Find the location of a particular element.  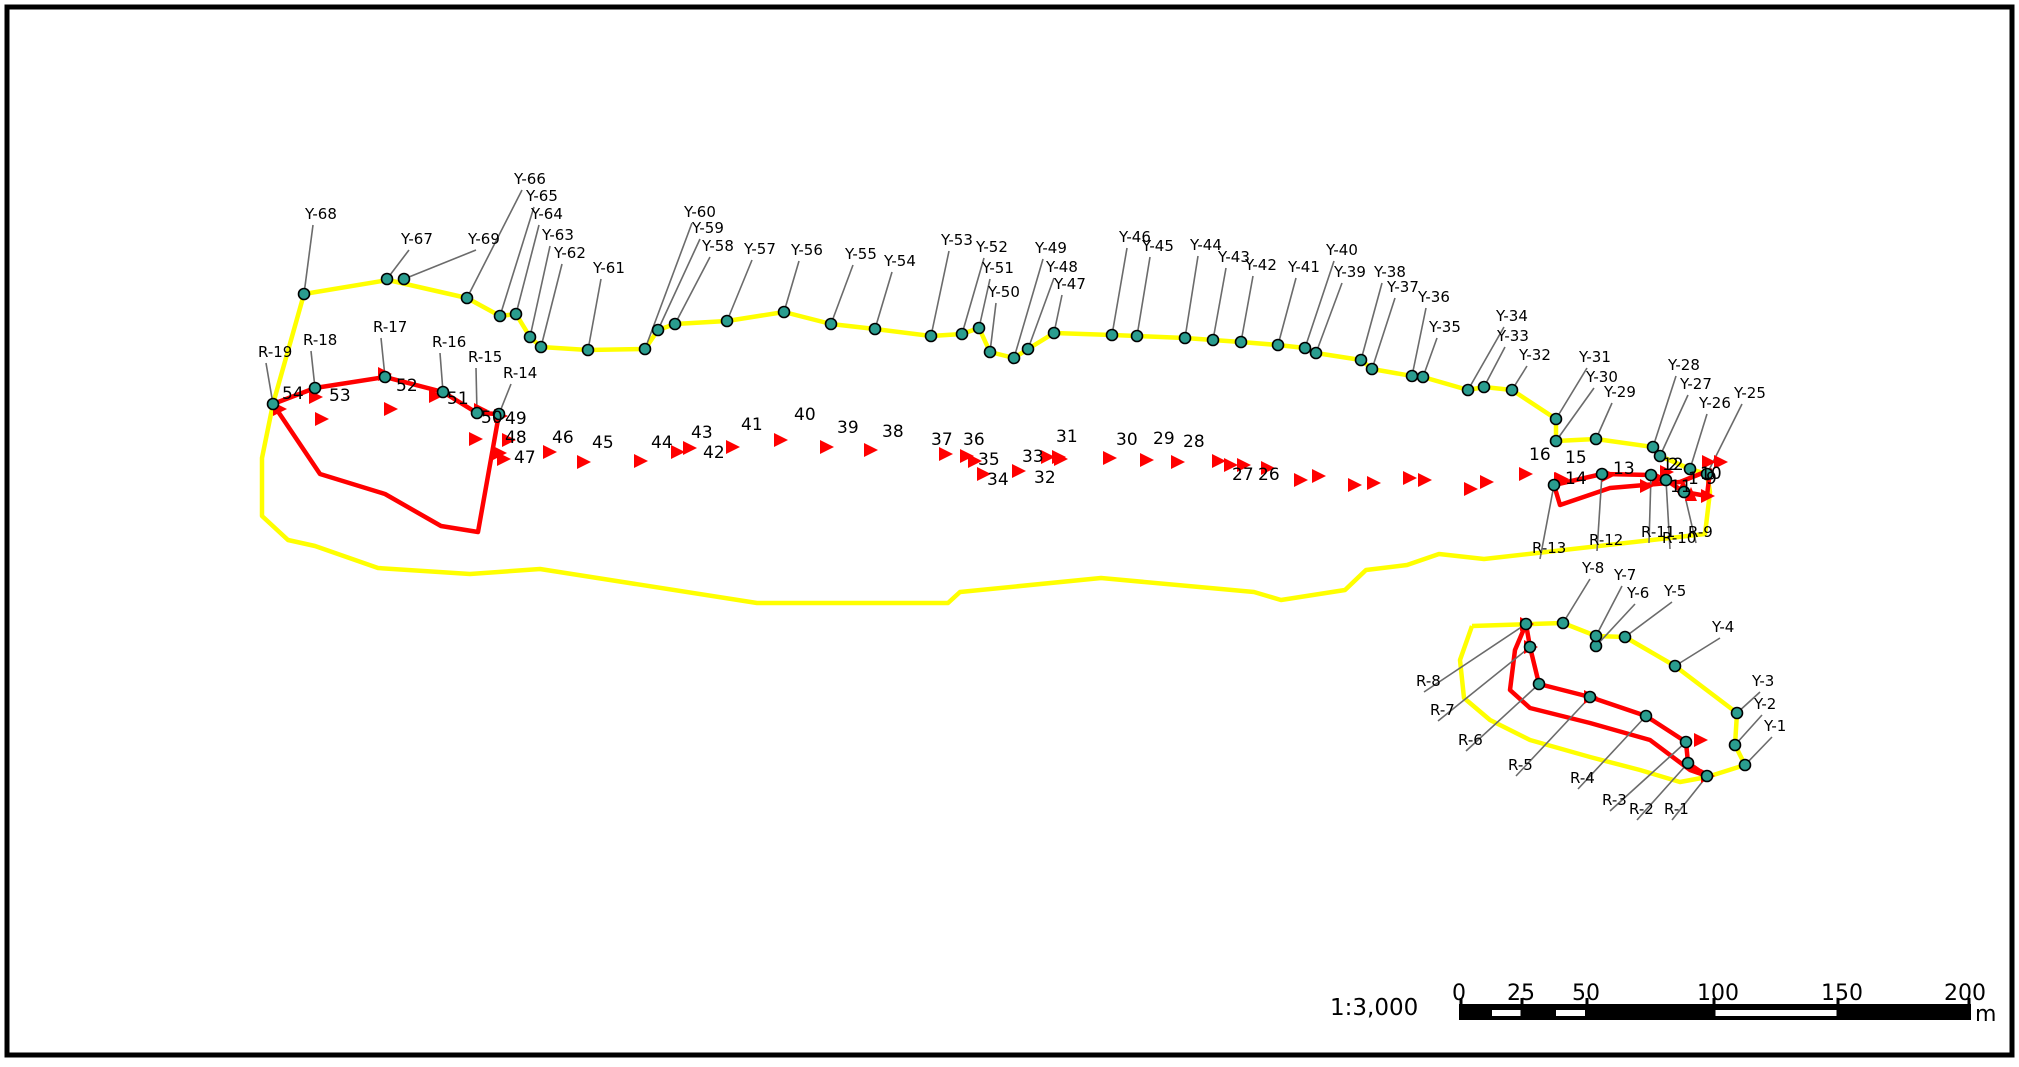

marker-number: 35 is located at coordinates (989, 460).